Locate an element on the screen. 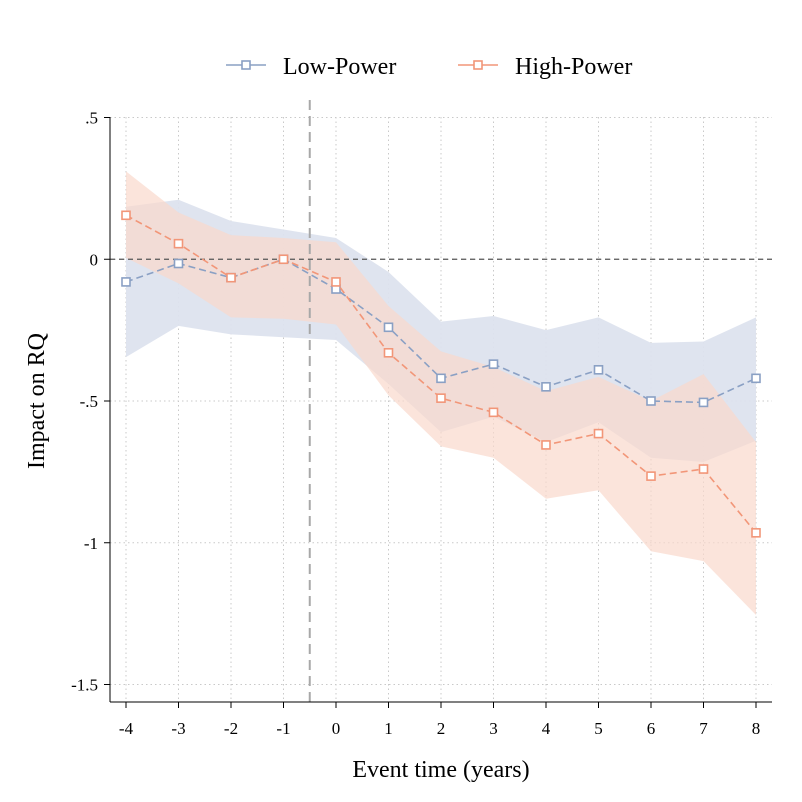 The width and height of the screenshot is (802, 802). x-tick-label: 3 is located at coordinates (493, 728).